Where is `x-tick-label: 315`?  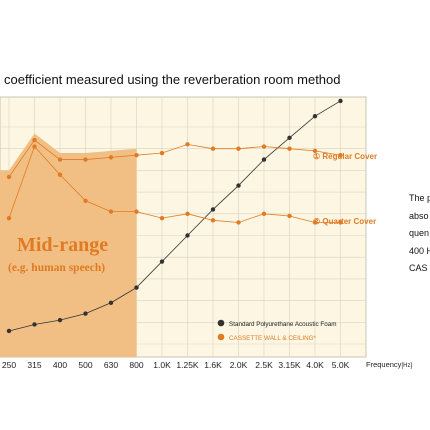
x-tick-label: 315 is located at coordinates (34, 365).